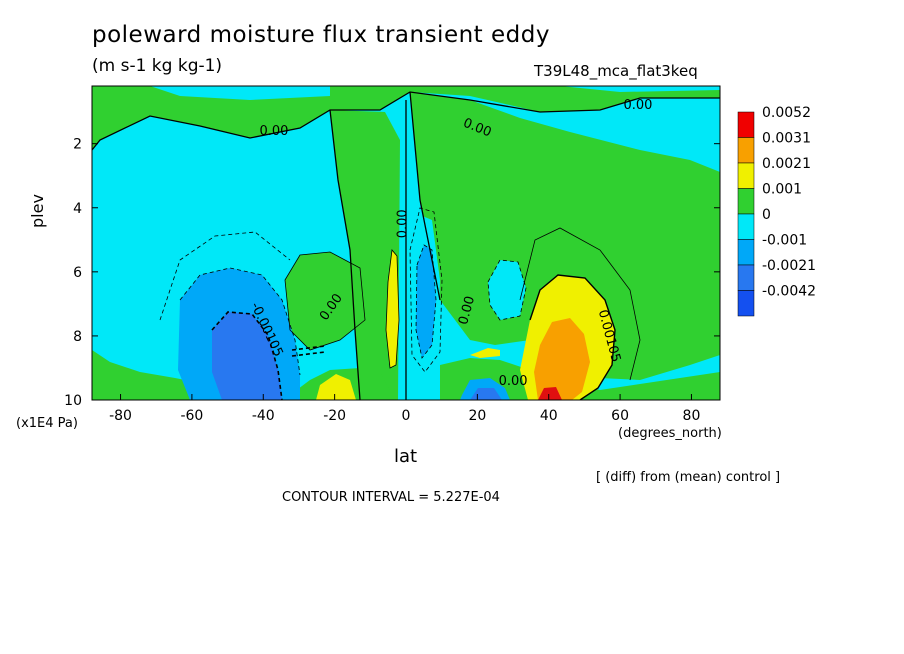 This screenshot has width=904, height=654. Describe the element at coordinates (240, 93) in the screenshot. I see `fill-negative-top-pocket` at that location.